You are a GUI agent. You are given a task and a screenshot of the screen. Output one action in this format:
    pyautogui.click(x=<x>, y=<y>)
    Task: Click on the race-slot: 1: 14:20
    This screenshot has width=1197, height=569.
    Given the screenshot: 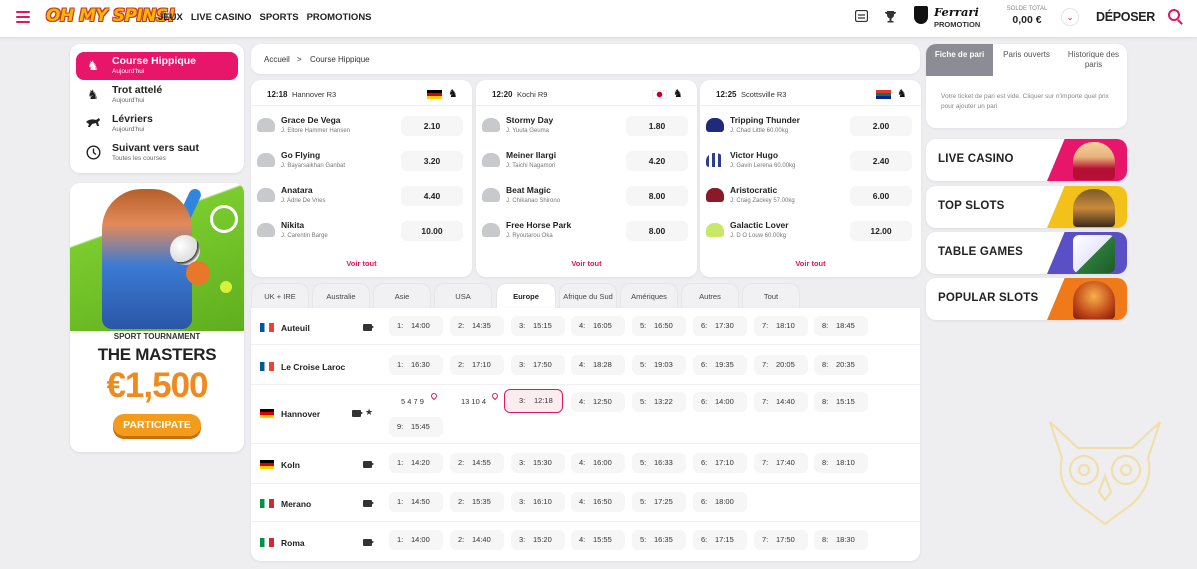 What is the action you would take?
    pyautogui.click(x=416, y=463)
    